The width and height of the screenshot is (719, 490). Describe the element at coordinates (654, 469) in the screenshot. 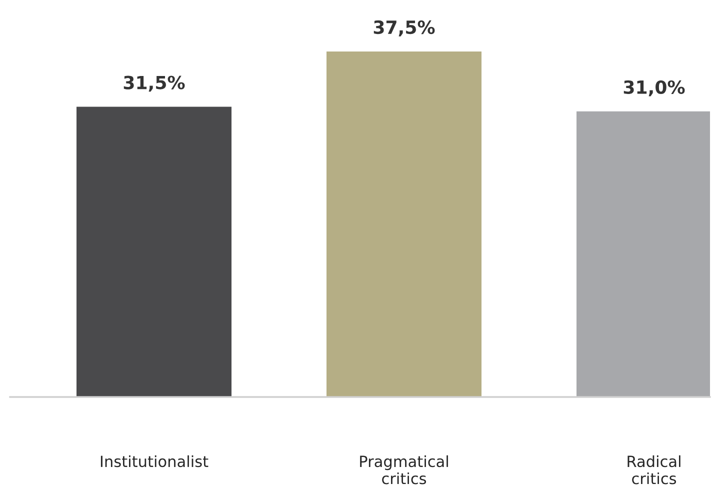

I see `x-tick-label: Radical critics` at that location.